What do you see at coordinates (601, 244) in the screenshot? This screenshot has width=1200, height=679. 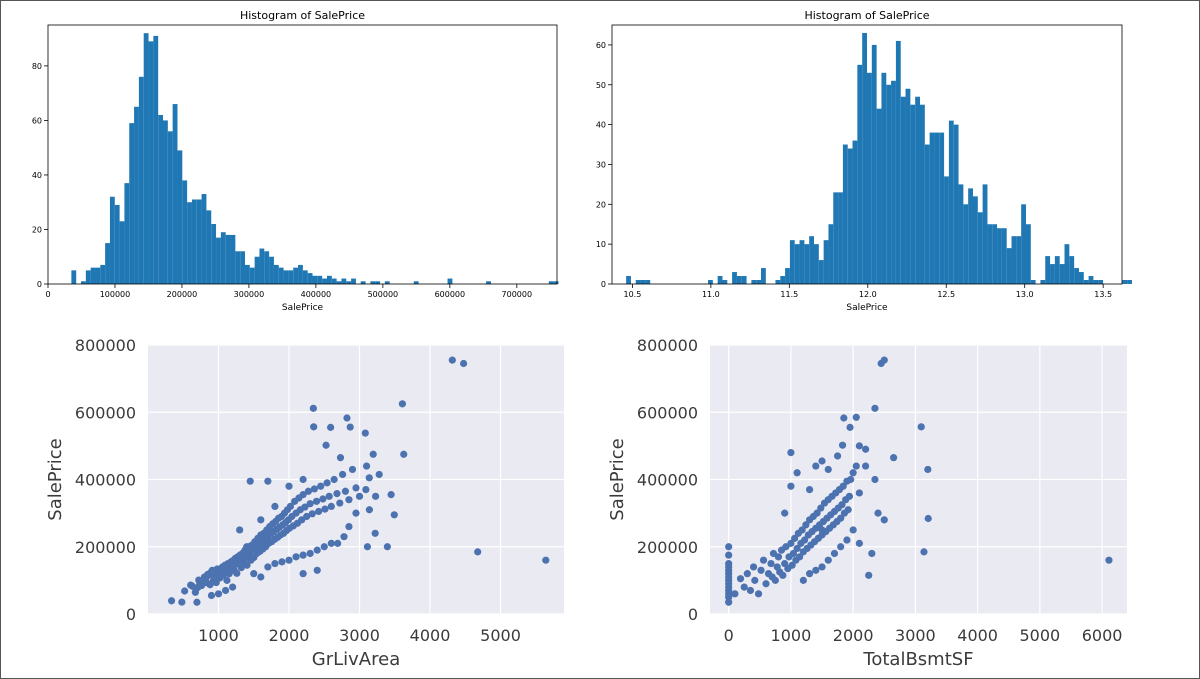 I see `y-tick-label: 10` at bounding box center [601, 244].